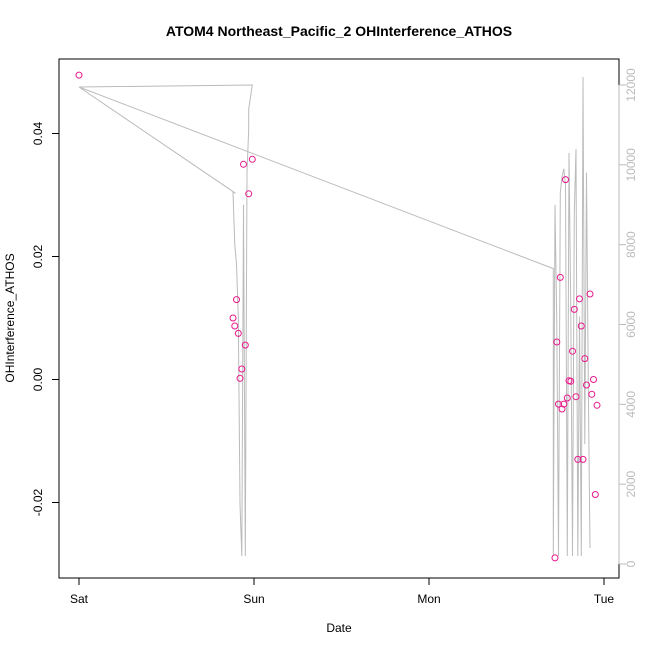 The height and width of the screenshot is (650, 650). What do you see at coordinates (631, 244) in the screenshot?
I see `y2-tick-label: 8000` at bounding box center [631, 244].